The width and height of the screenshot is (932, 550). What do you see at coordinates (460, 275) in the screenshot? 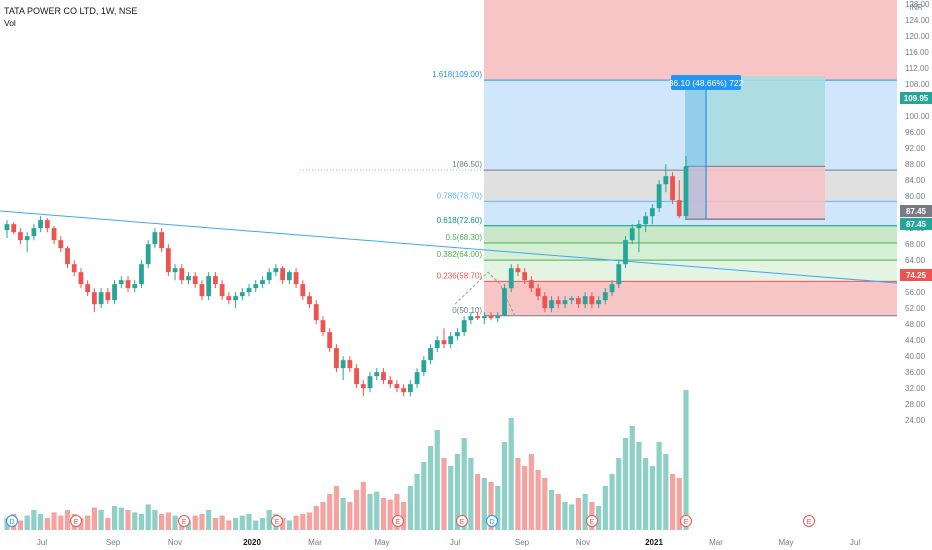
I see `fib-label: 0.236(58.70)` at bounding box center [460, 275].